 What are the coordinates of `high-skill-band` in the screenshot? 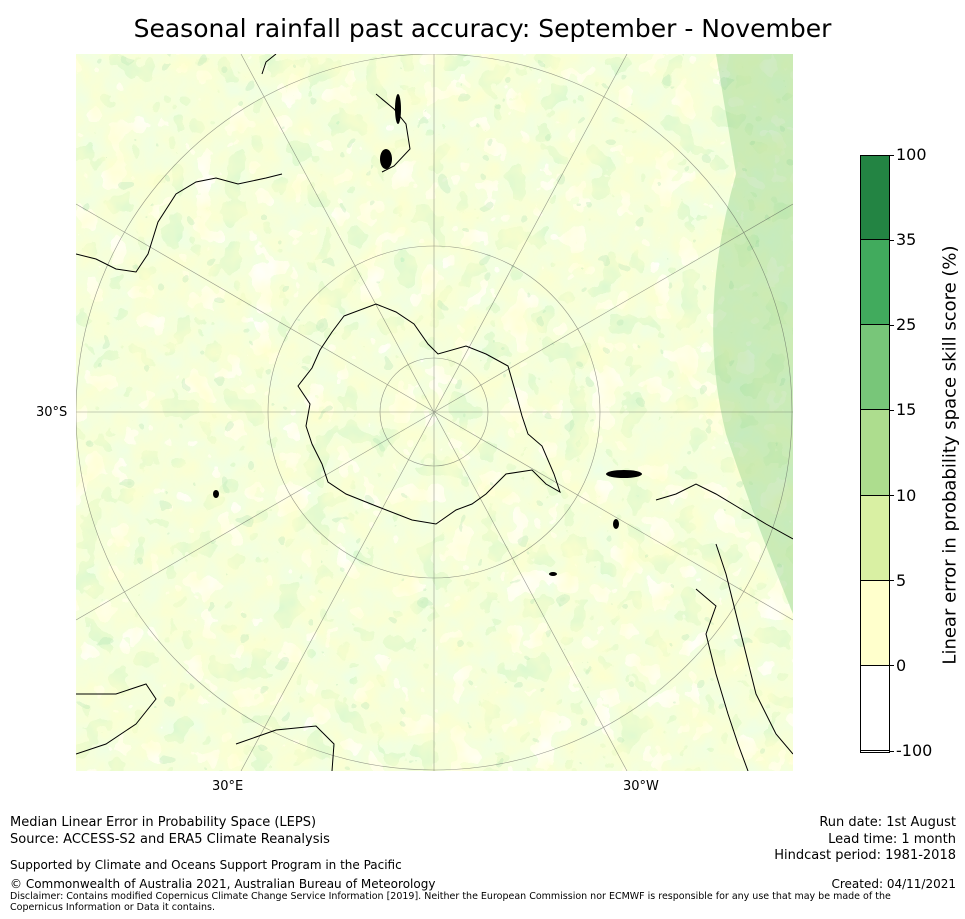 It's located at (753, 334).